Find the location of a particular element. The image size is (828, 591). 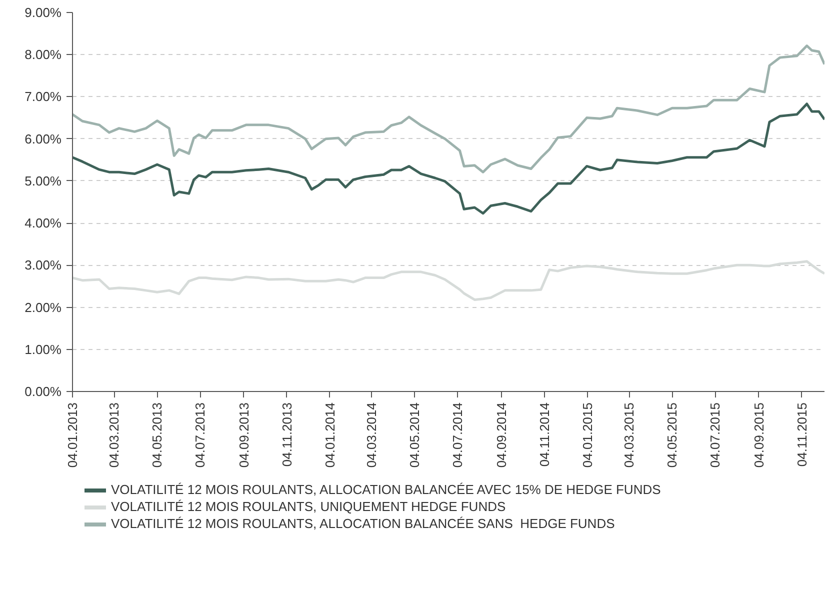

legend-label: VOLATILITÉ 12 MOIS ROULANTS, ALLOCATION BALANCÉE AVEC 15% DE HEDGE FUNDS is located at coordinates (386, 489).